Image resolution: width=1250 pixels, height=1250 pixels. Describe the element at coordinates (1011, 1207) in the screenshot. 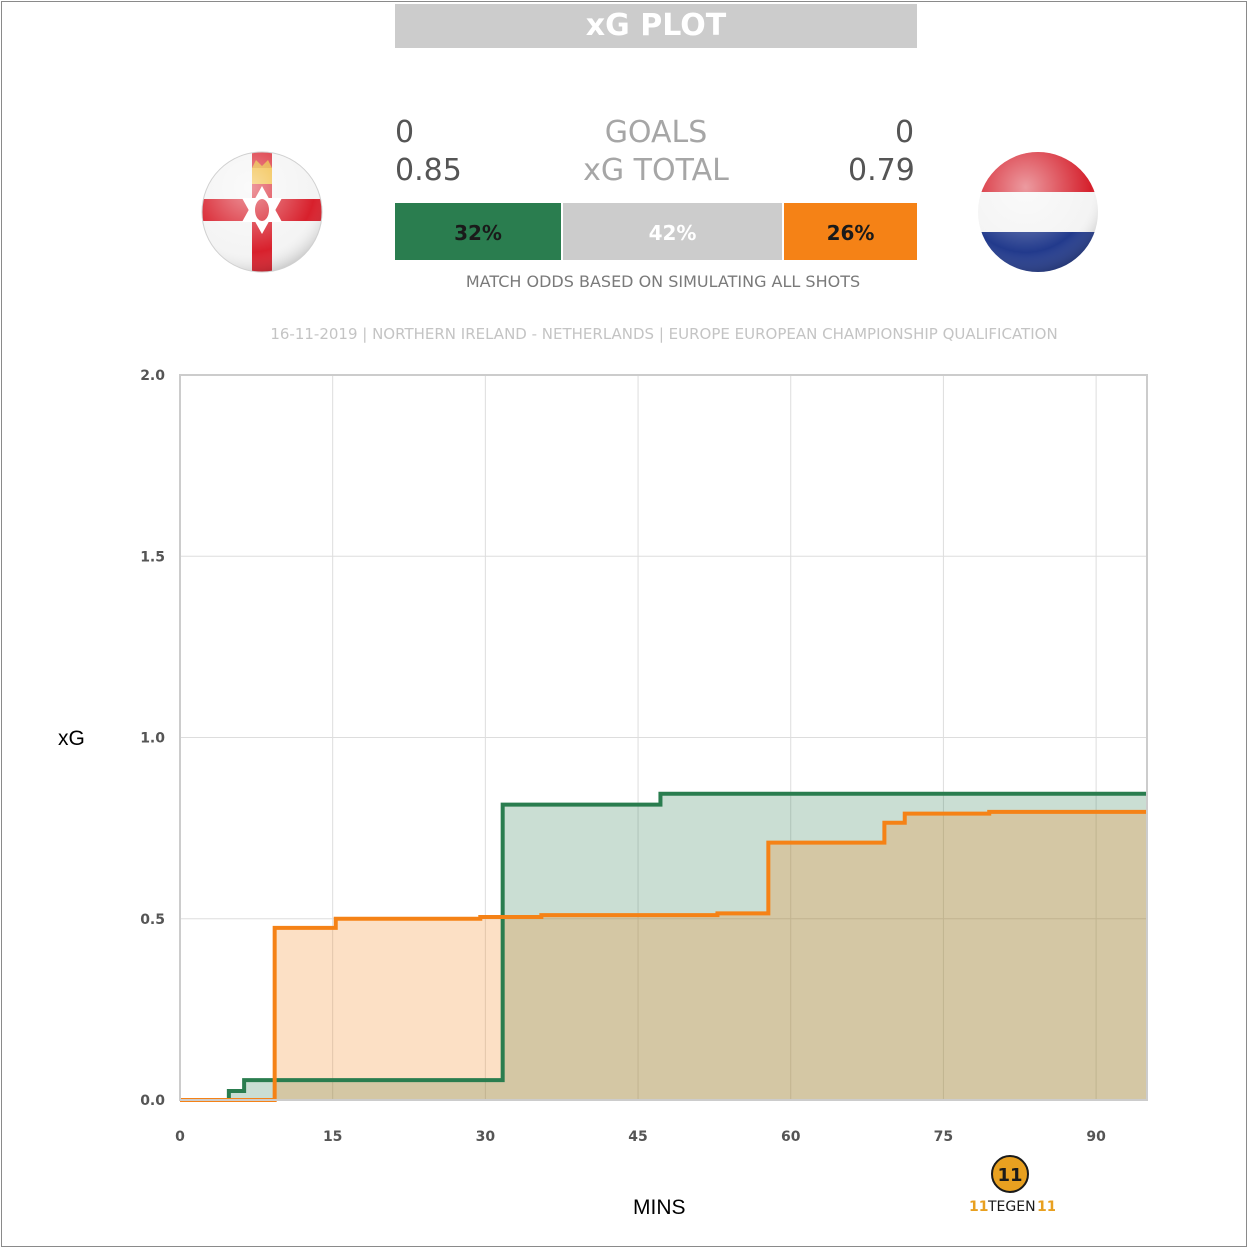

I see `svg-text: TEGEN` at that location.